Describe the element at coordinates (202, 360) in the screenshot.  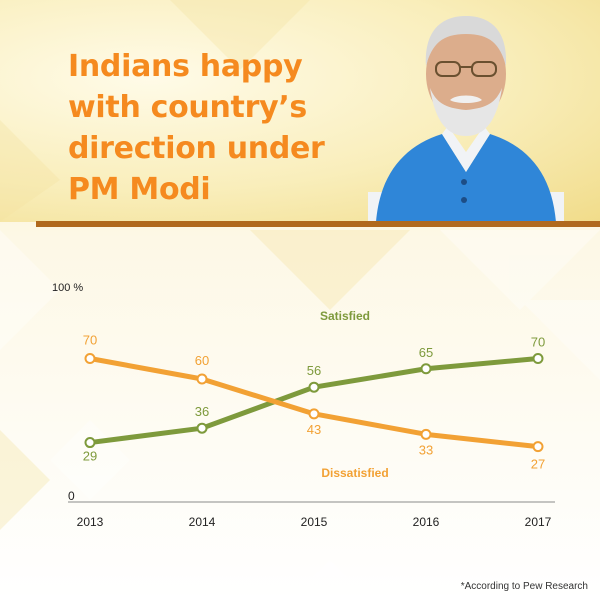
I see `dissatisfied-data-label: 60` at that location.